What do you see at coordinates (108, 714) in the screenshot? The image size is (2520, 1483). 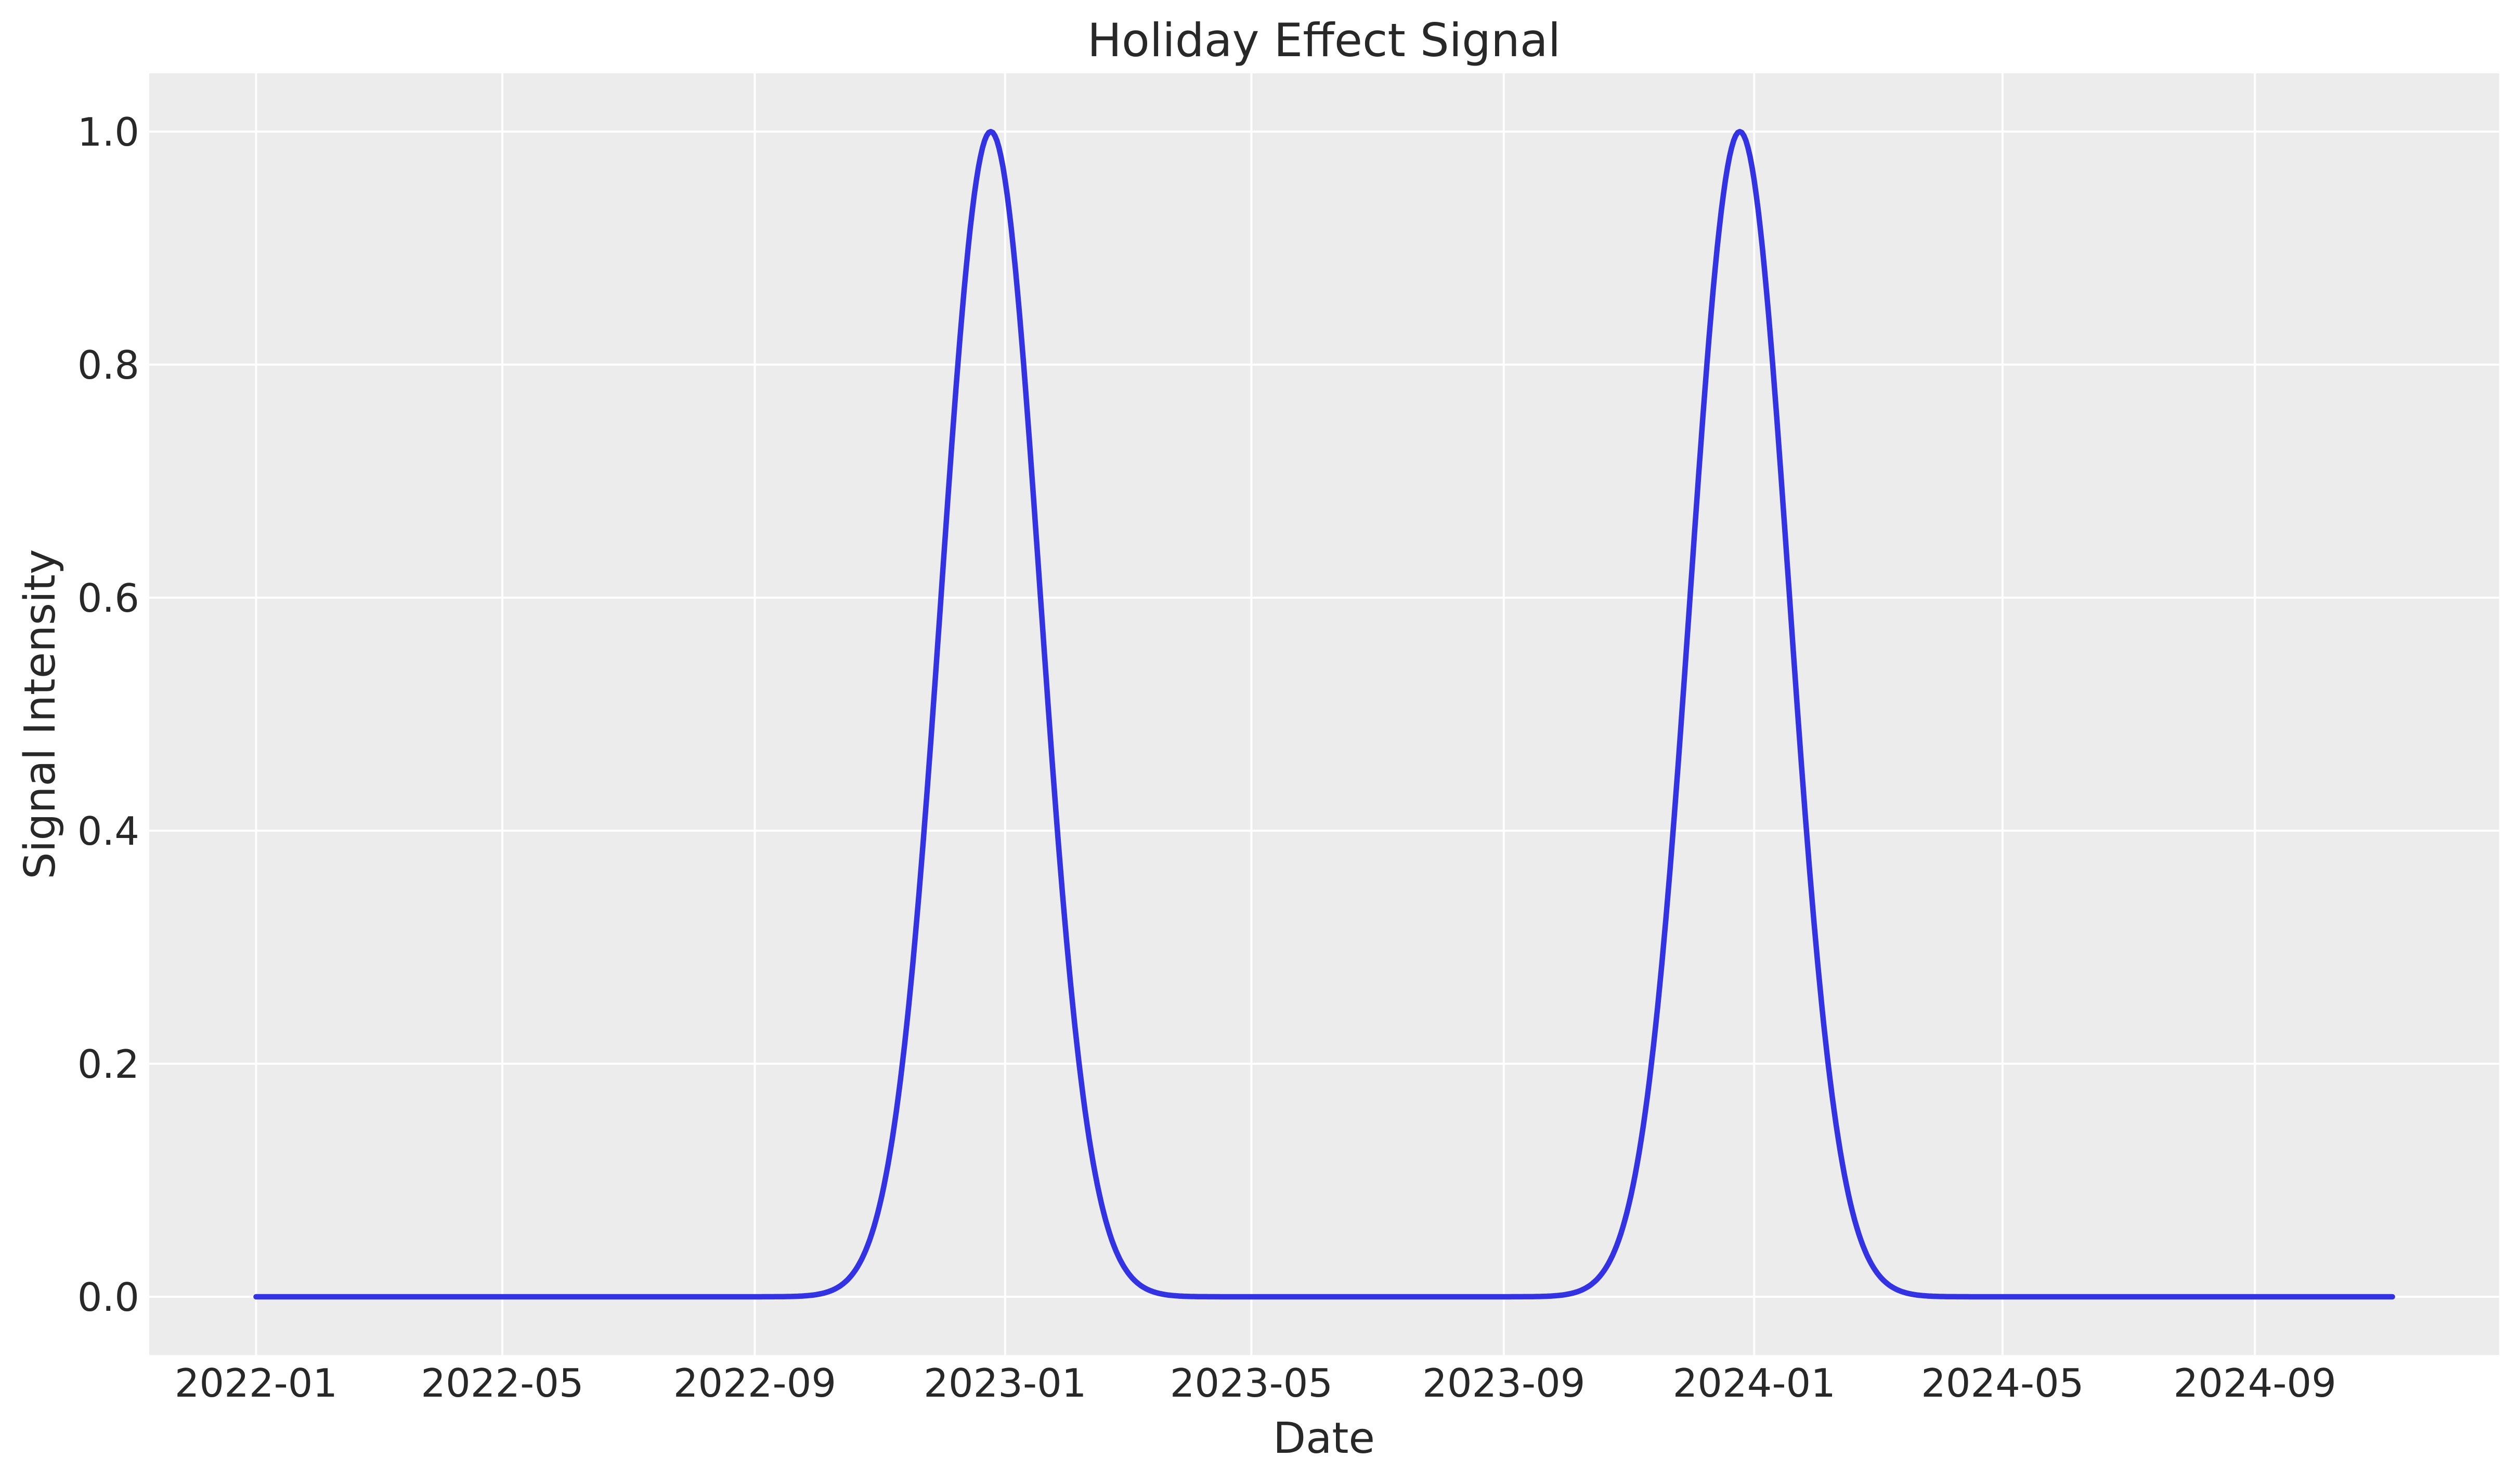 I see `y-axis-tick-labels: 0.0 0.2 0.4 0.6 0.8 1.0` at bounding box center [108, 714].